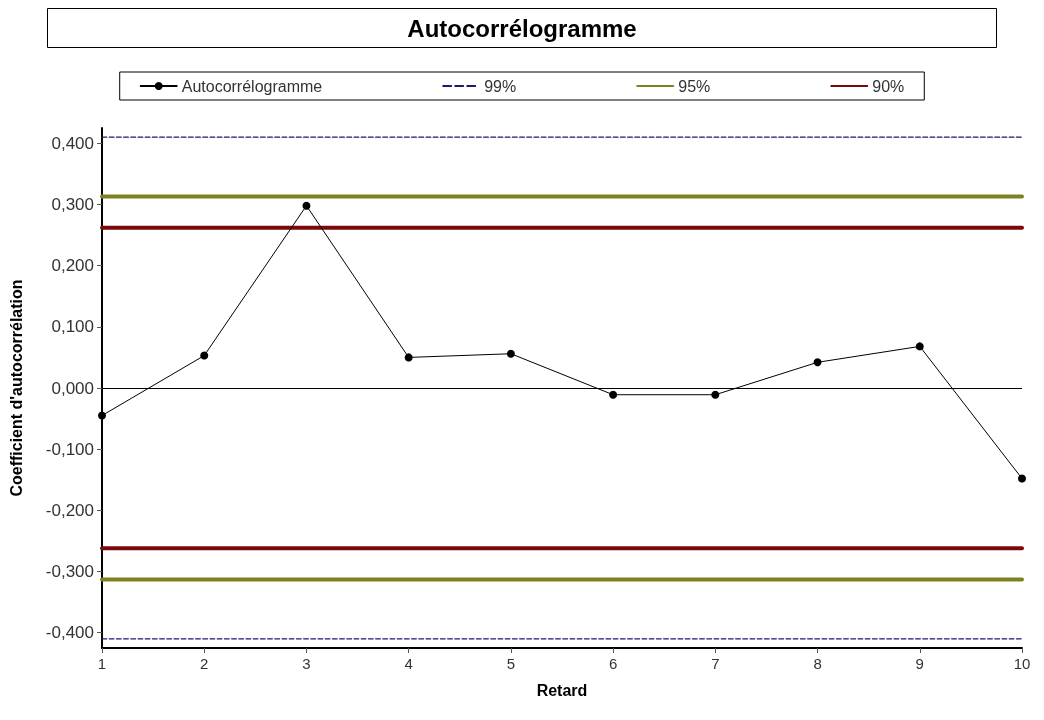 This screenshot has height=720, width=1044. What do you see at coordinates (408, 663) in the screenshot?
I see `x-tick-label: 4` at bounding box center [408, 663].